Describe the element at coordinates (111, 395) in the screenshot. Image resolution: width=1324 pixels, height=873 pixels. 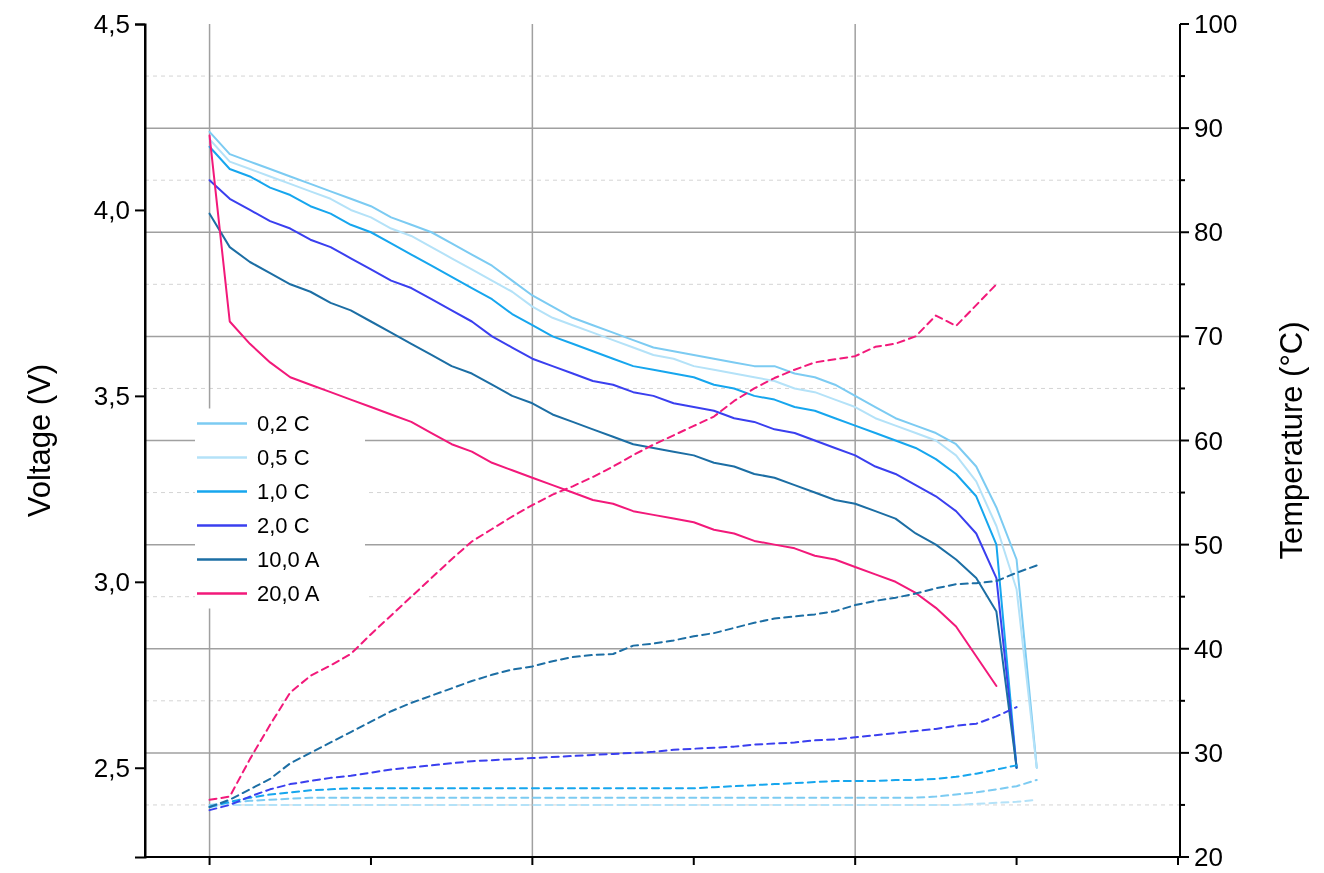
I see `y-tick-label: 3,5` at that location.